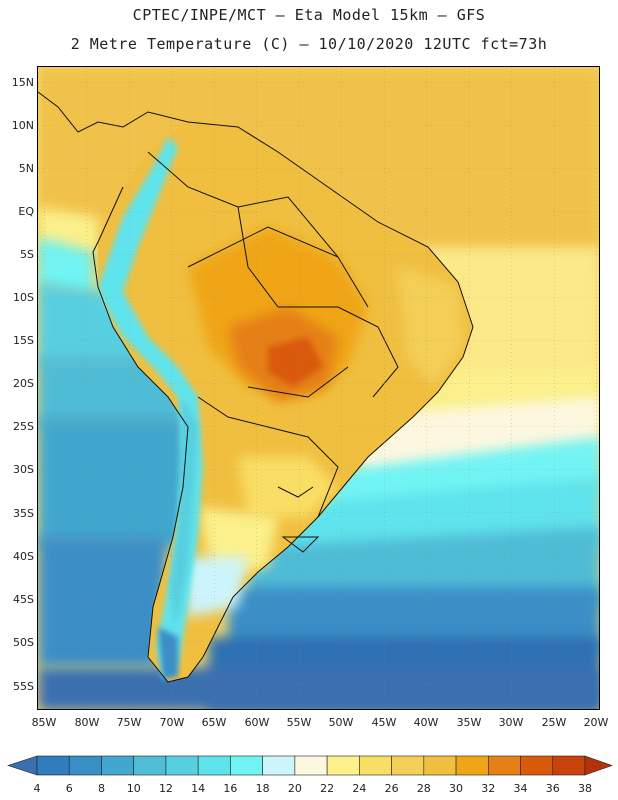 This screenshot has width=618, height=800. What do you see at coordinates (37, 788) in the screenshot?
I see `colorbar-label: 4` at bounding box center [37, 788].